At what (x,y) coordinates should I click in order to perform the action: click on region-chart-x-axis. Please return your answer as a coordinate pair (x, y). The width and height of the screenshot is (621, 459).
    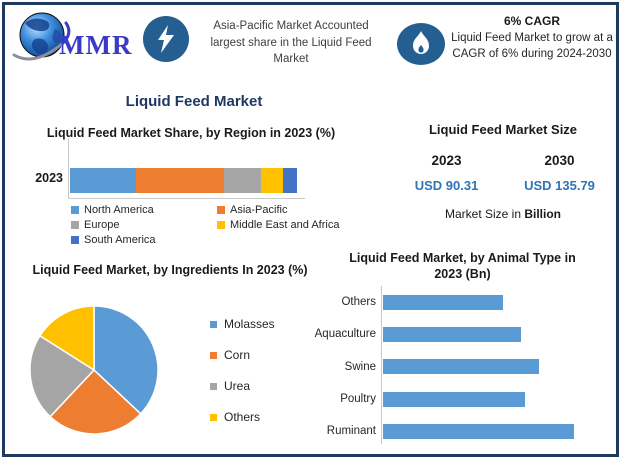
    Looking at the image, I should click on (186, 198).